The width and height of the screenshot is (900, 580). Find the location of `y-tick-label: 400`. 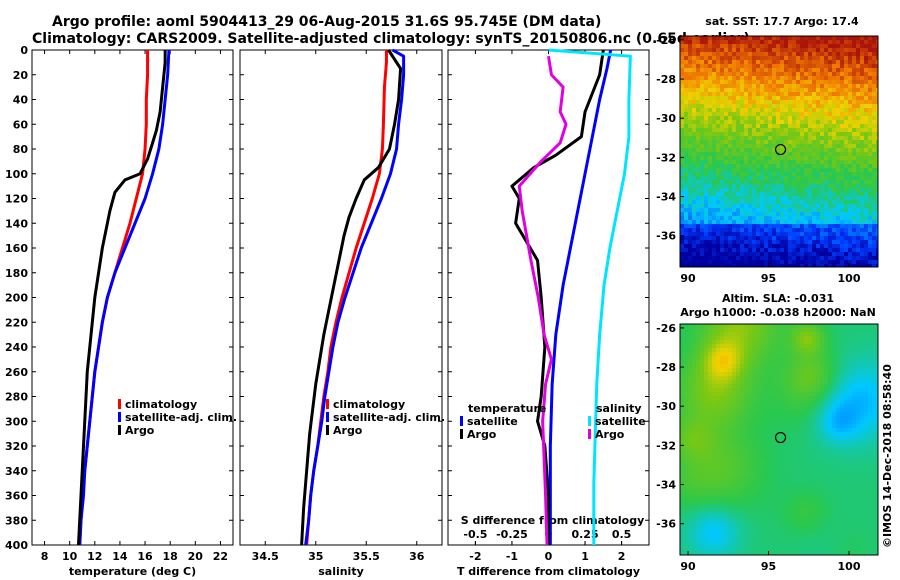

y-tick-label: 400 is located at coordinates (16, 545).